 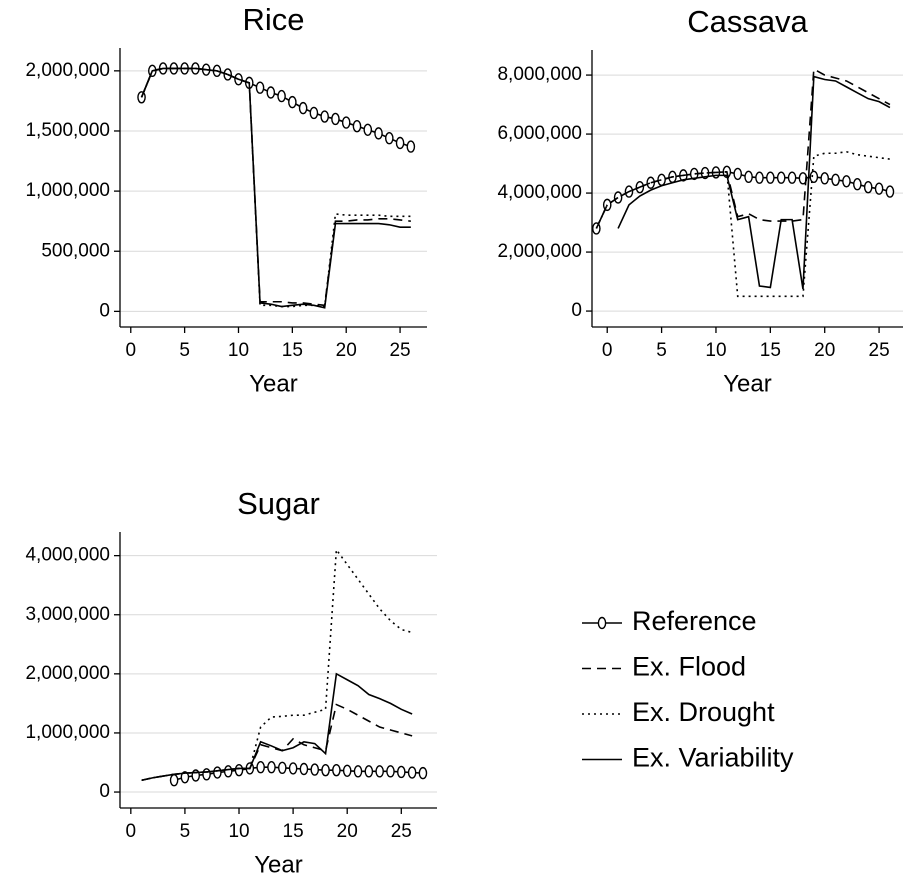 I want to click on legend-label: Ex. Flood, so click(x=689, y=667).